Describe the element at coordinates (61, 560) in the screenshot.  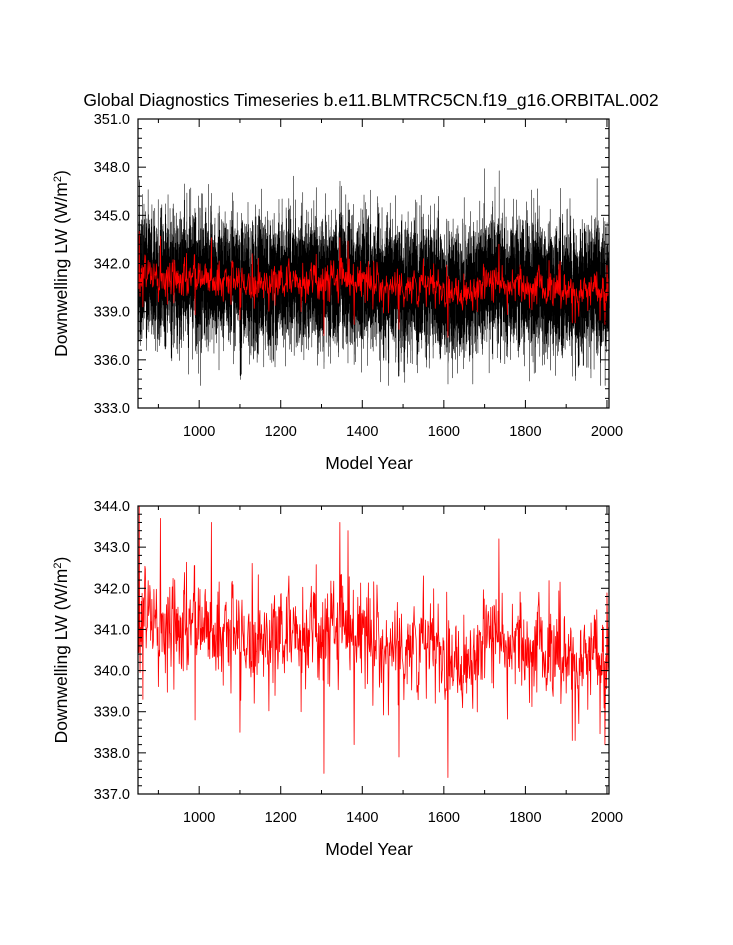
I see `bottom-ylabel-end: )` at that location.